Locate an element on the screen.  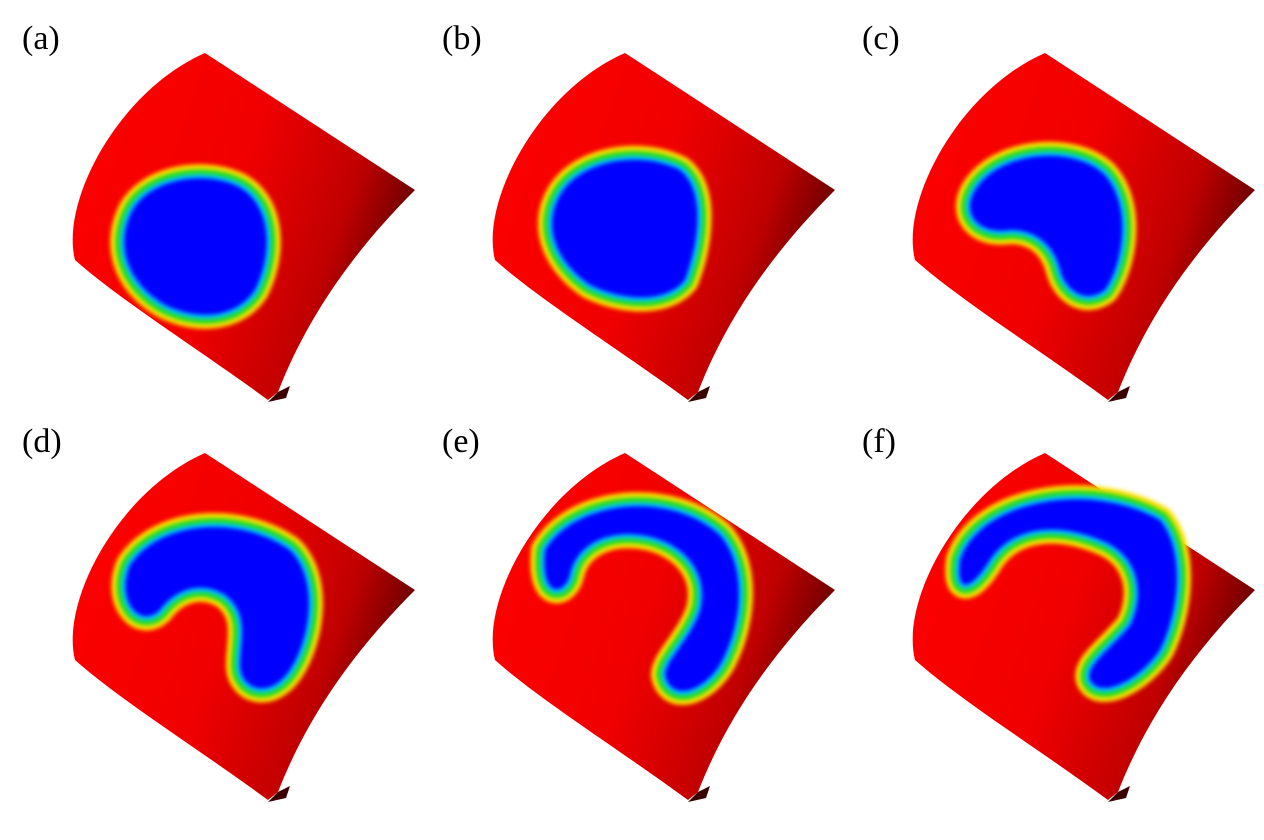
panel-f is located at coordinates (1083, 627).